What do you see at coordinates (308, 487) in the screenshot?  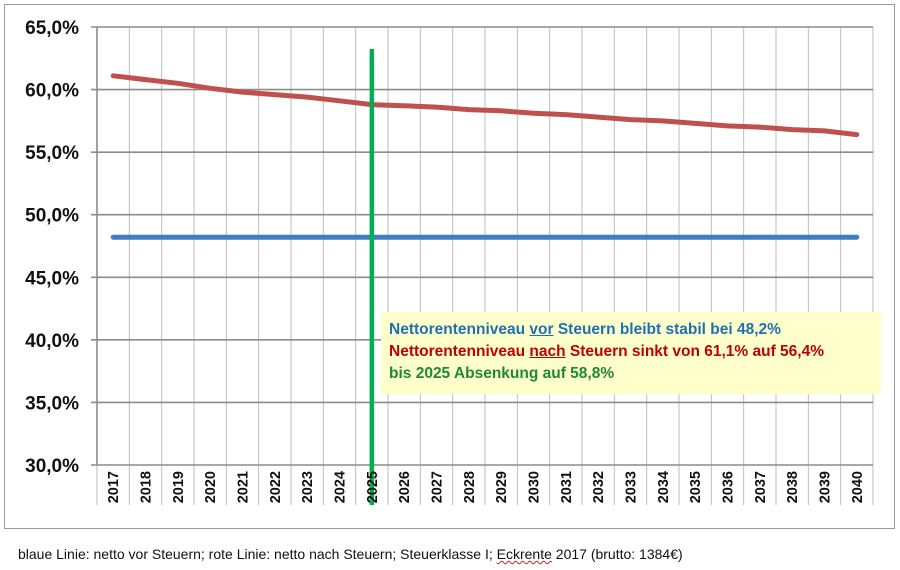 I see `x-tick-label: 2023` at bounding box center [308, 487].